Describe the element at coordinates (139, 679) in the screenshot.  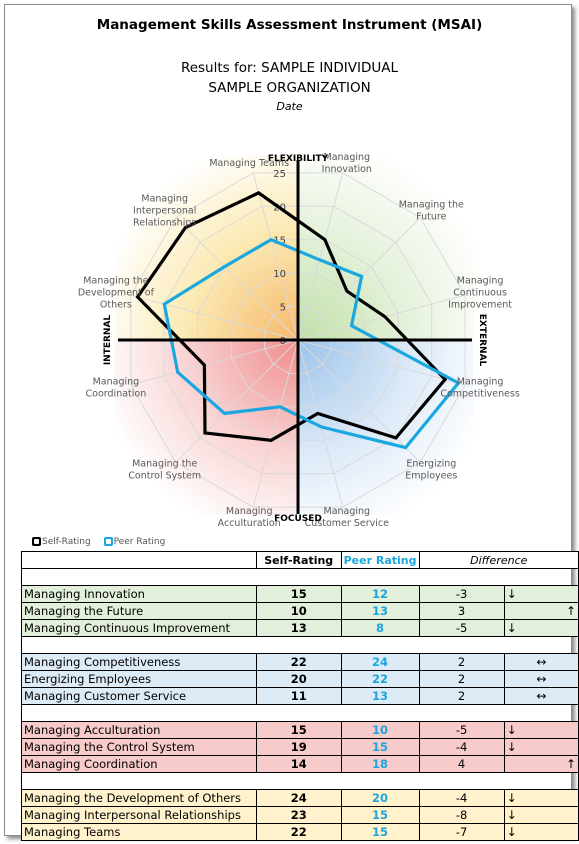
I see `skill-name: Energizing Employees` at that location.